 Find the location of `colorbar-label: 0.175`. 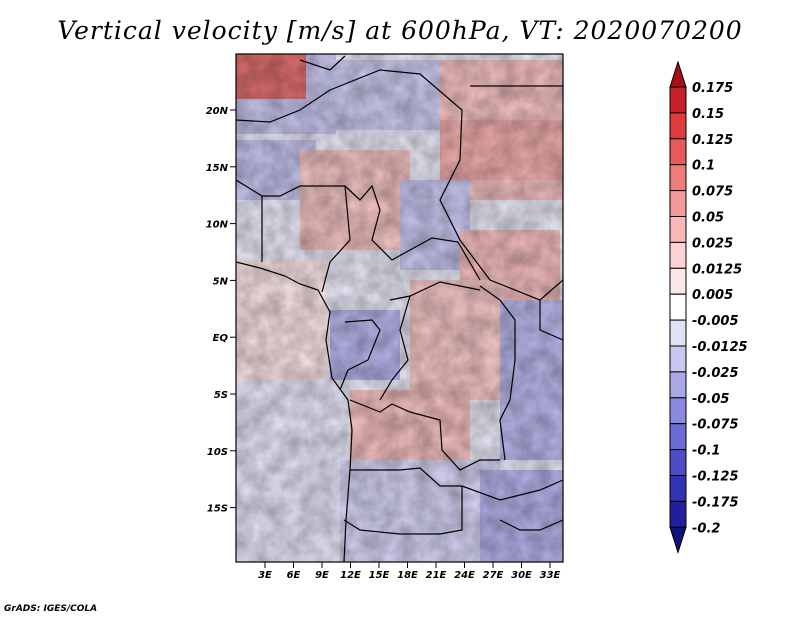

colorbar-label: 0.175 is located at coordinates (712, 88).